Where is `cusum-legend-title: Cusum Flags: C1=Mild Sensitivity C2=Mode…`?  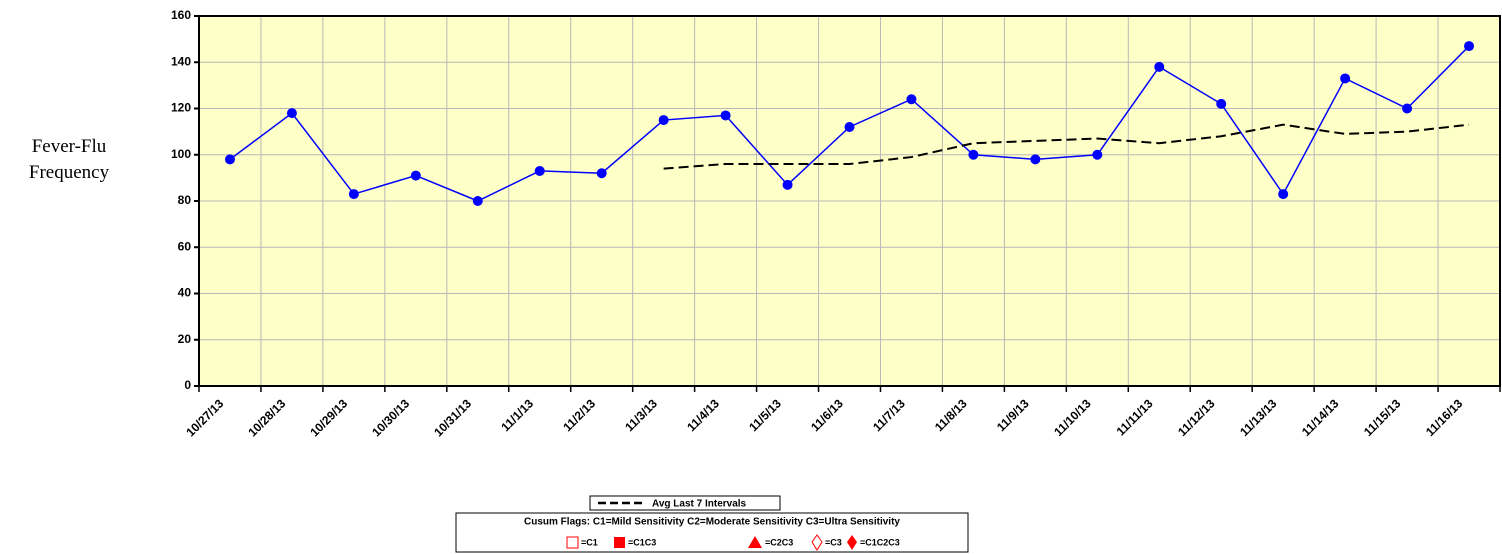
cusum-legend-title: Cusum Flags: C1=Mild Sensitivity C2=Mode… is located at coordinates (712, 522).